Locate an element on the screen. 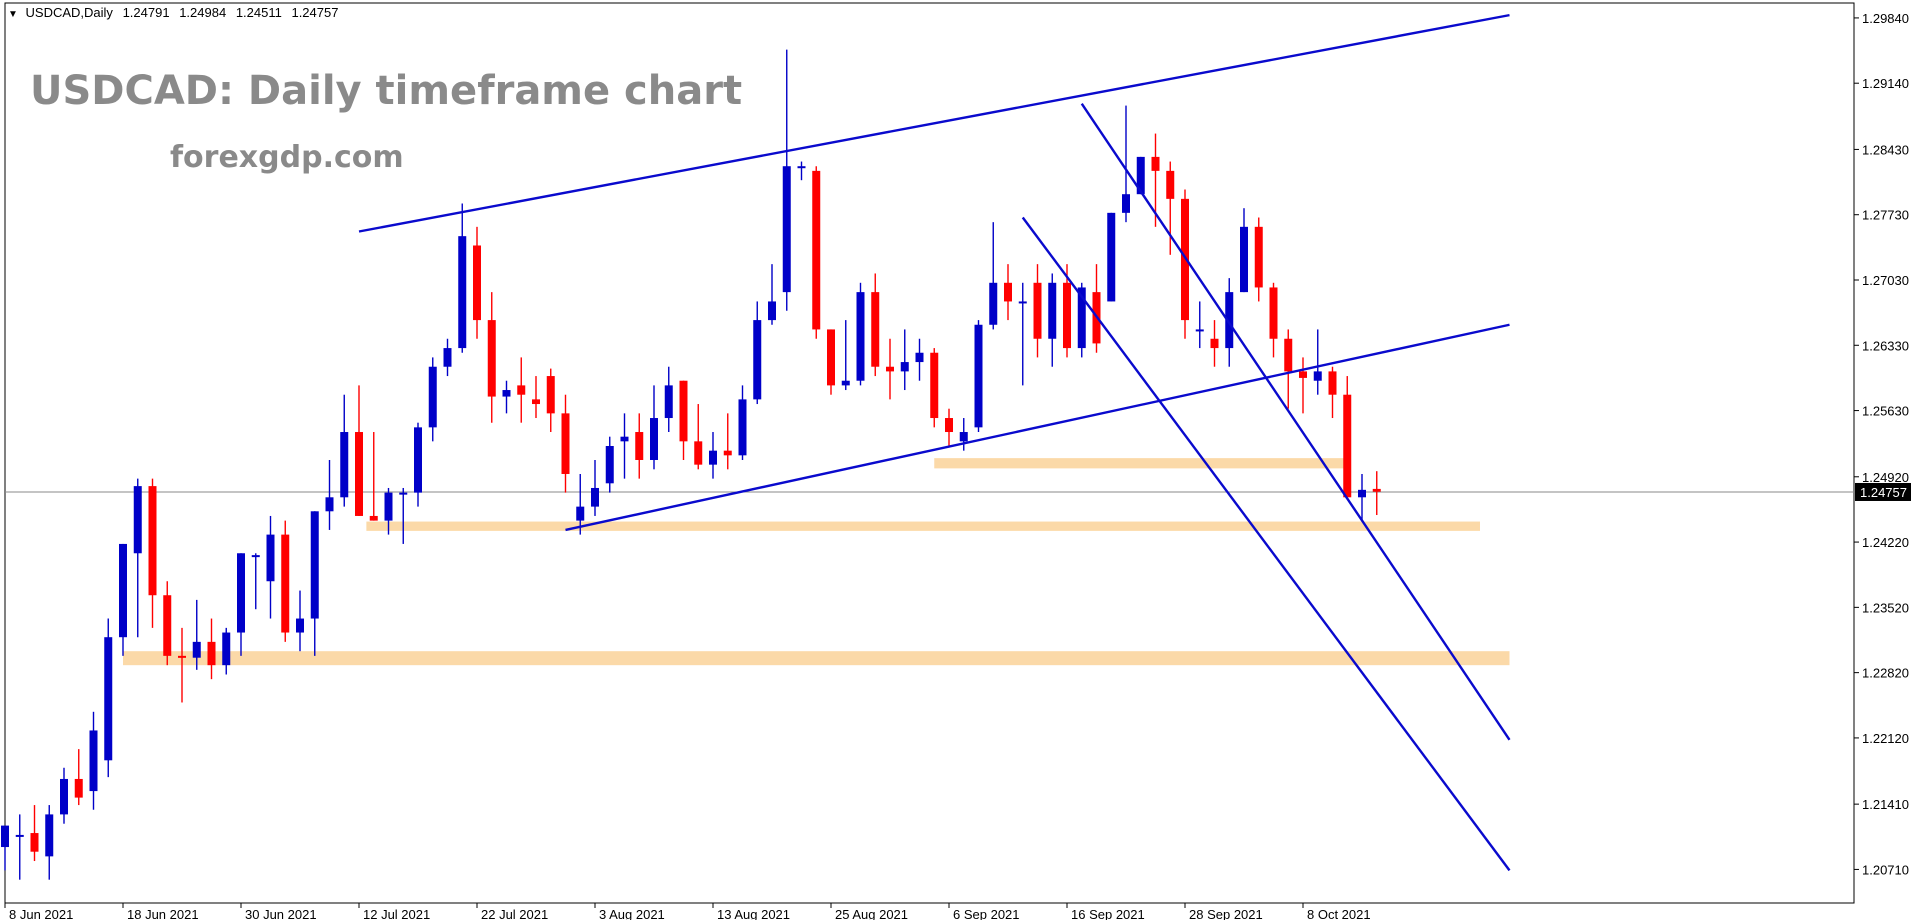  y-tick-label: 1.26330 is located at coordinates (1885, 345).